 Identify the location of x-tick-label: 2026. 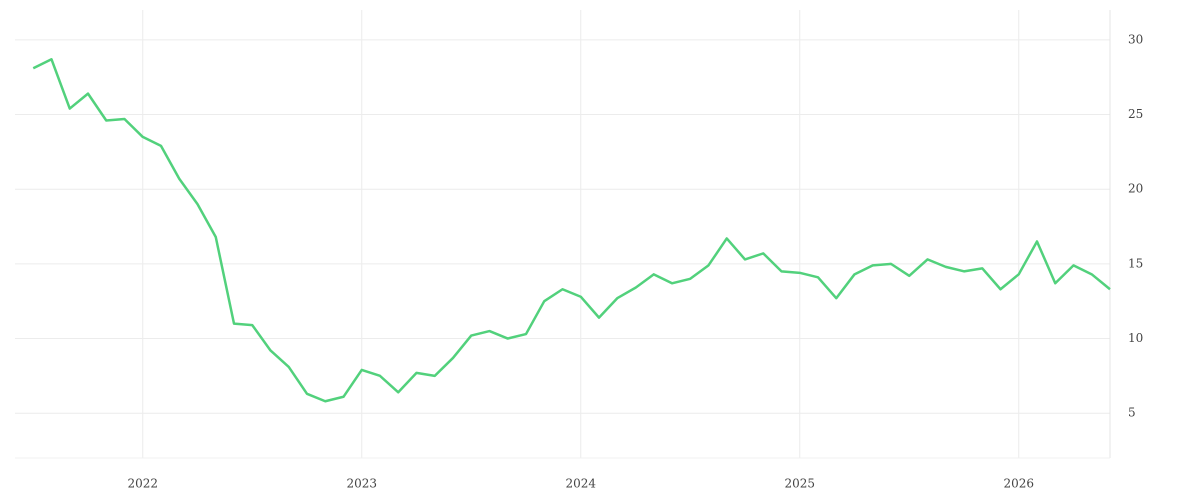
(1018, 484).